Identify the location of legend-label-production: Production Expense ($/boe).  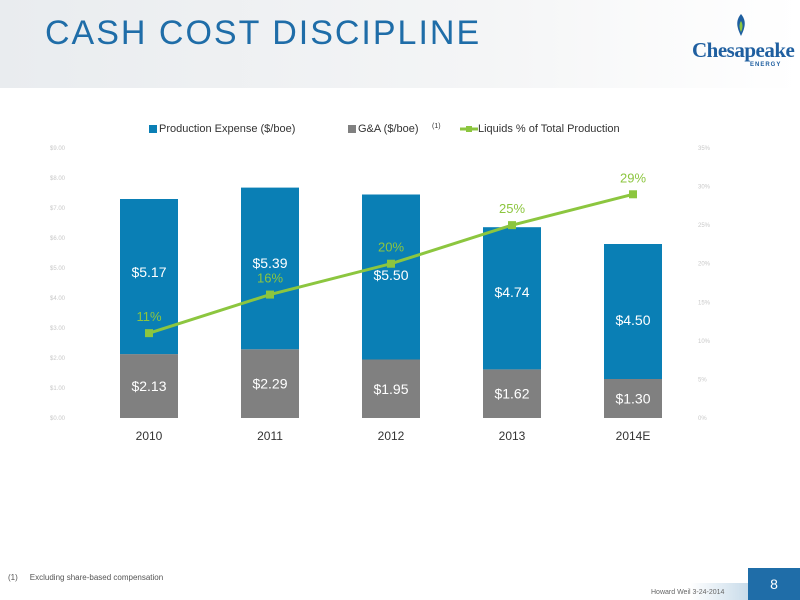
(227, 129).